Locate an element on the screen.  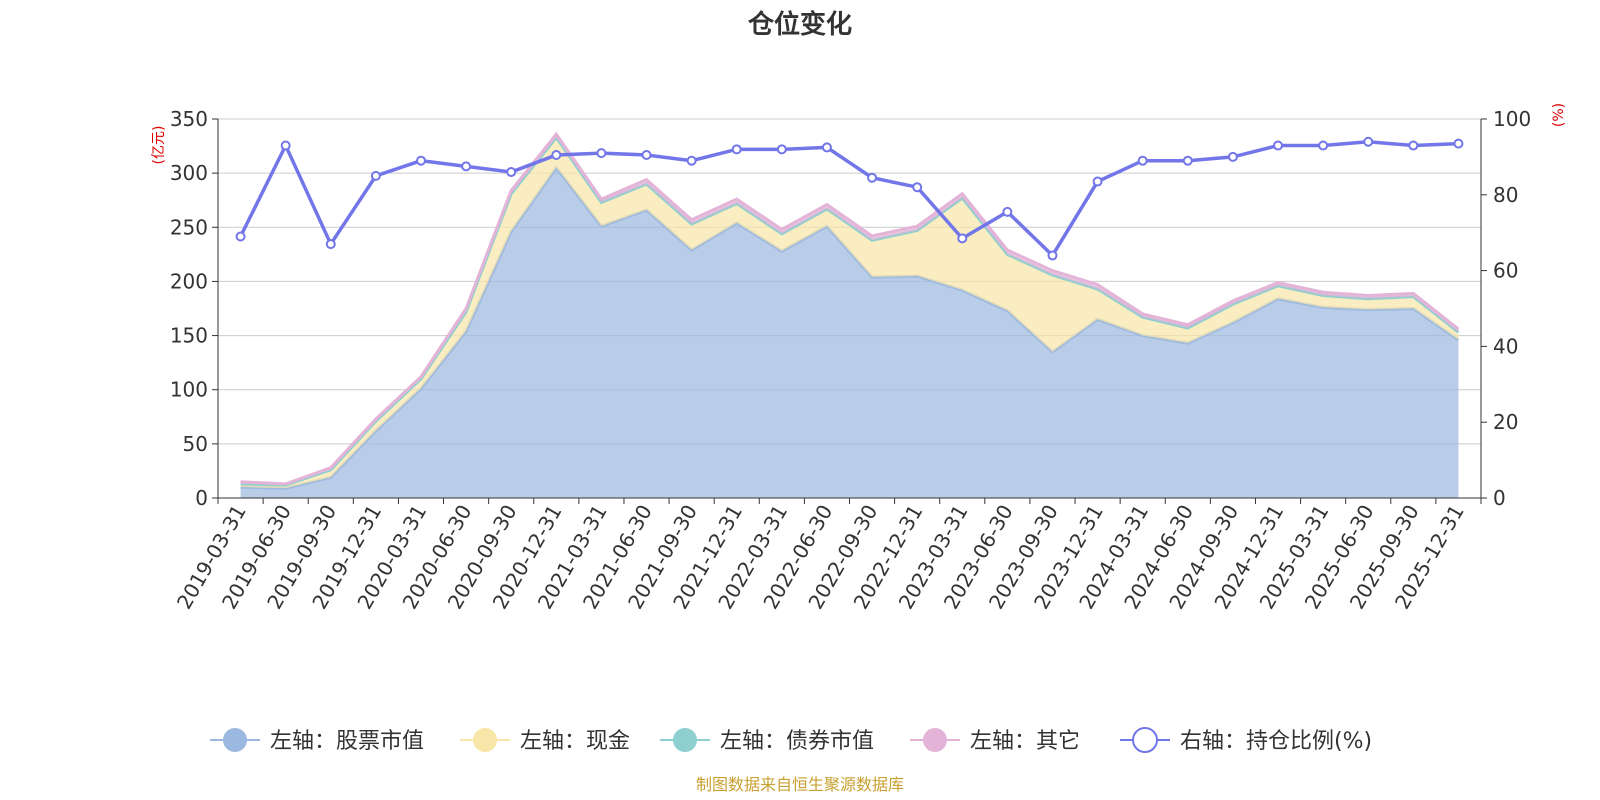
chart-title: 仓位变化 is located at coordinates (799, 24).